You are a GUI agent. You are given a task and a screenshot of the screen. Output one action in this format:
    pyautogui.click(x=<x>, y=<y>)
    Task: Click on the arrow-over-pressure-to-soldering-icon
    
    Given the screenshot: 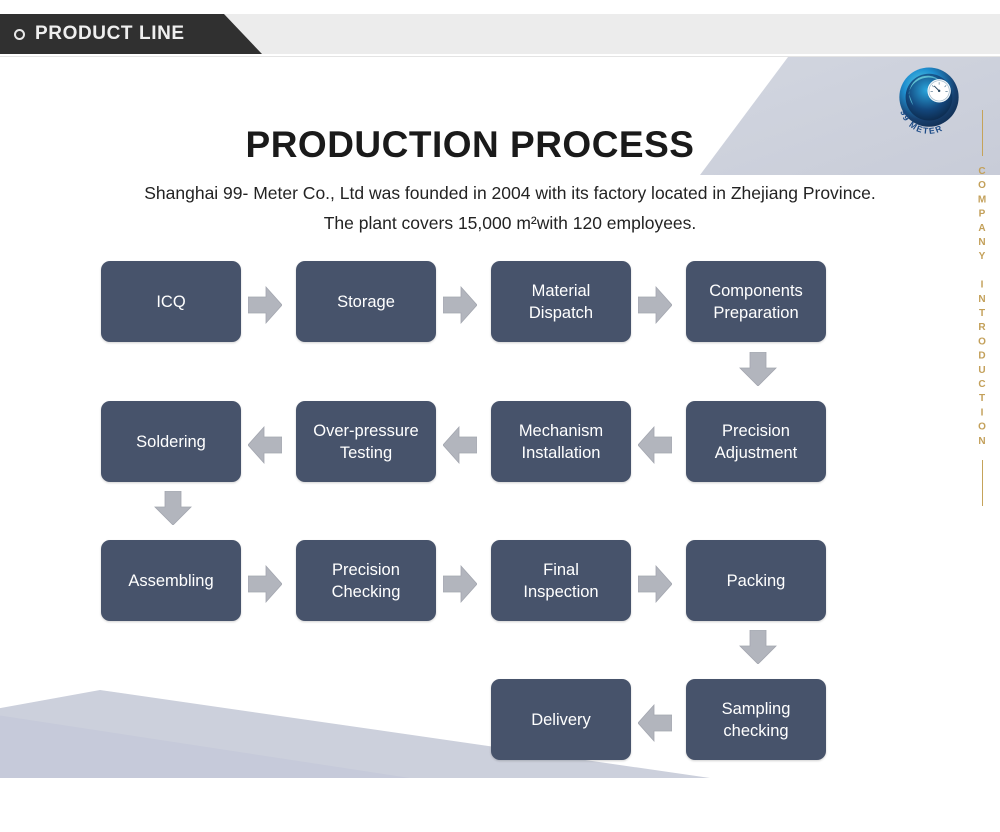 What is the action you would take?
    pyautogui.click(x=265, y=445)
    